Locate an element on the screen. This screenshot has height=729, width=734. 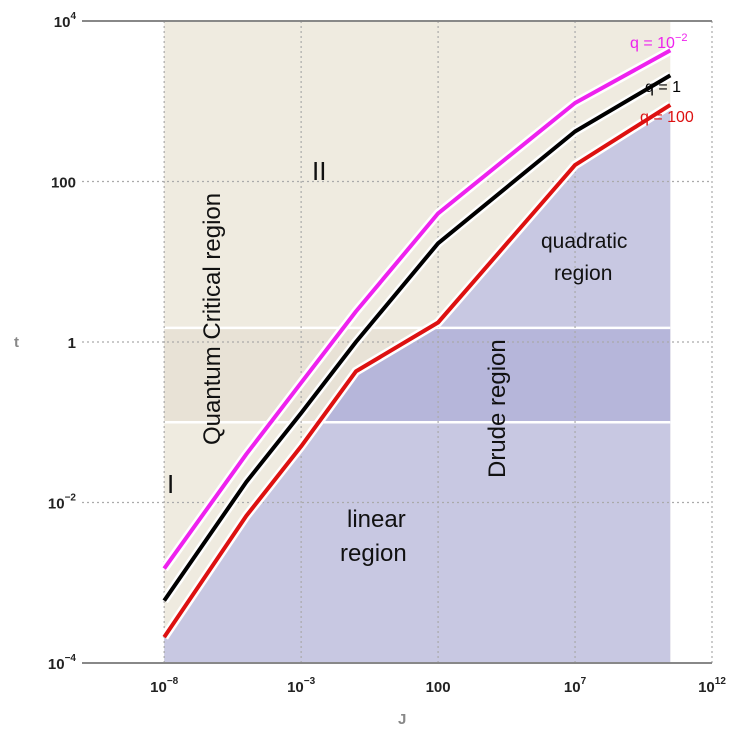
x-tick-label: 100 is located at coordinates (438, 687).